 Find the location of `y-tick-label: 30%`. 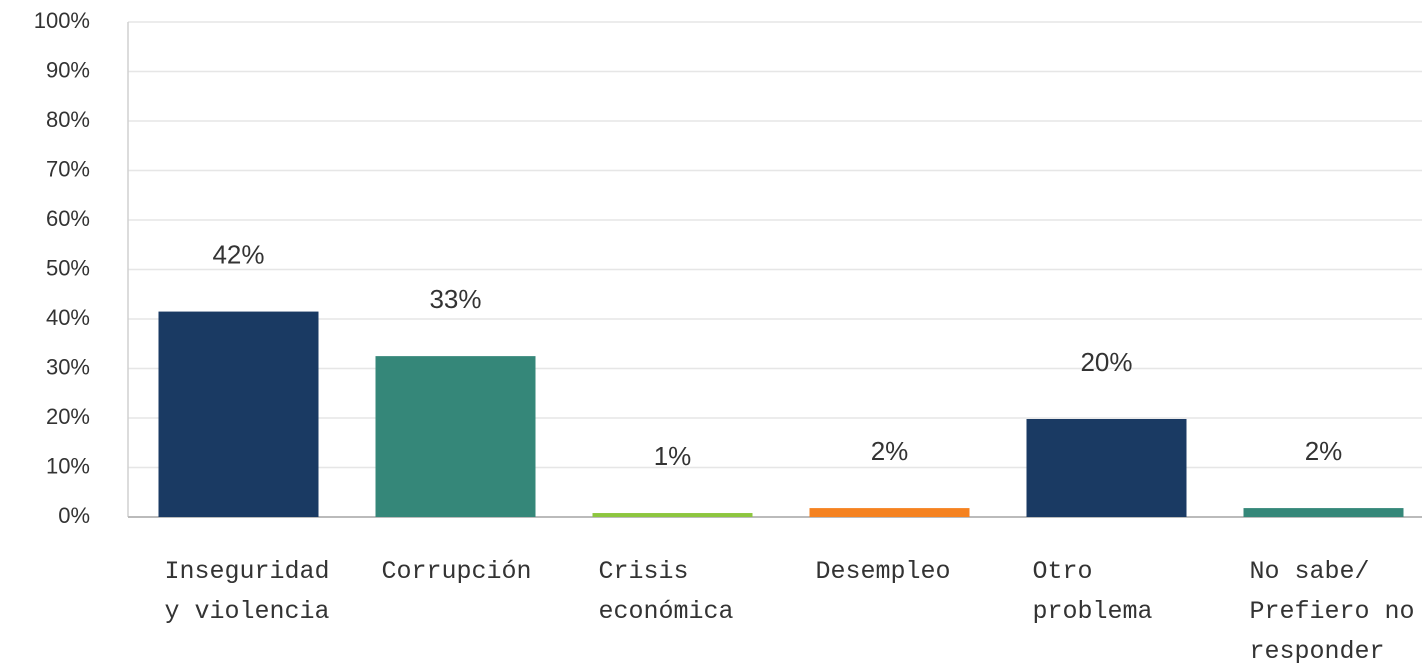

y-tick-label: 30% is located at coordinates (68, 366).